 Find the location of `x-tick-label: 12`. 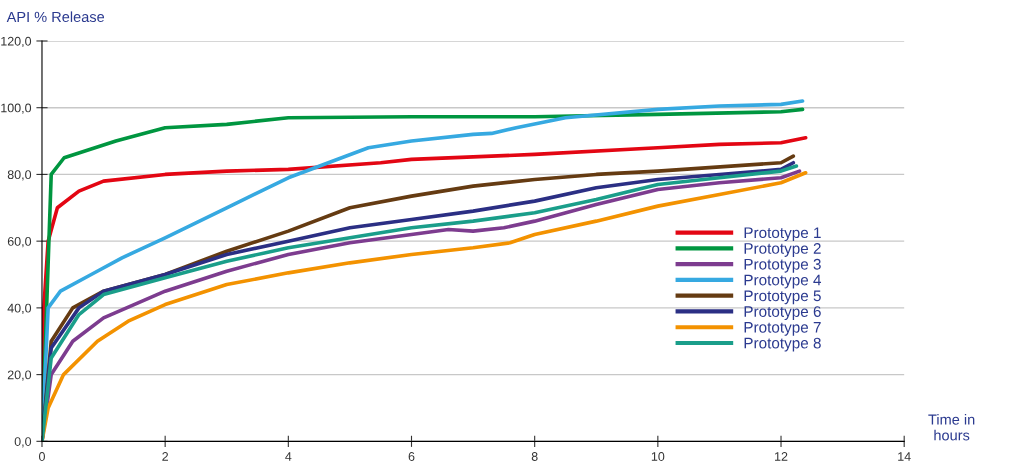

x-tick-label: 12 is located at coordinates (781, 456).